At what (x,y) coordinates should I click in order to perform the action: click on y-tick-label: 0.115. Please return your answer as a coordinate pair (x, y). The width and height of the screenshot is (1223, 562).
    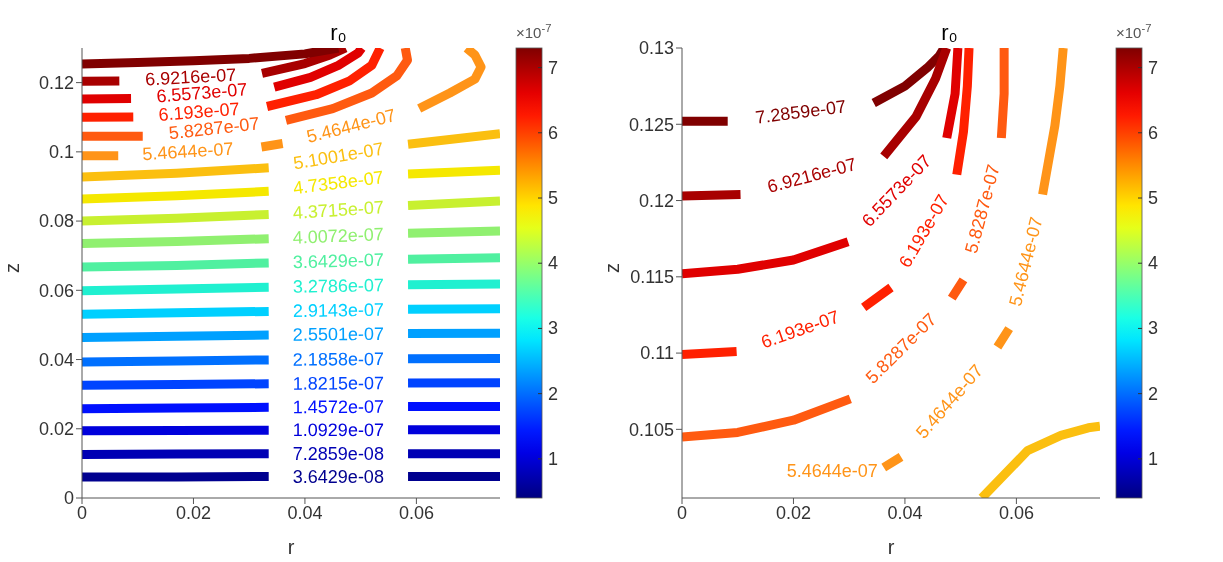
    Looking at the image, I should click on (652, 277).